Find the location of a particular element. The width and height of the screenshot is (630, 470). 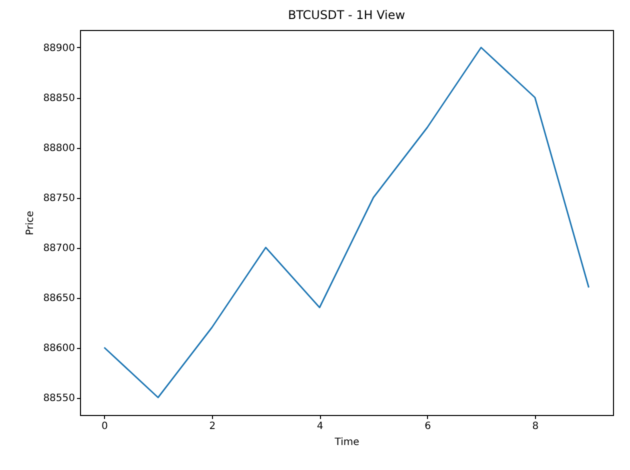

chart-title: BTCUSDT - 1H View is located at coordinates (347, 15).